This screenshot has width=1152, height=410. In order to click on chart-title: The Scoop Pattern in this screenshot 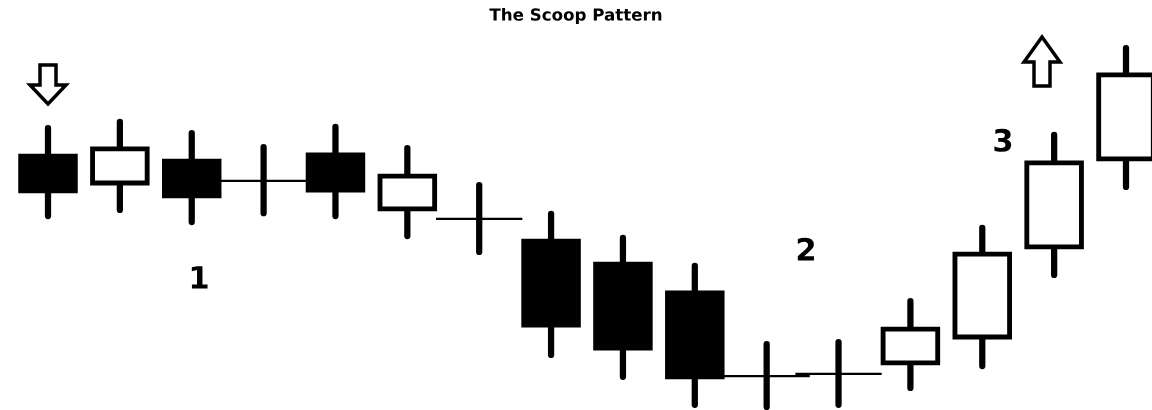, I will do `click(575, 16)`.